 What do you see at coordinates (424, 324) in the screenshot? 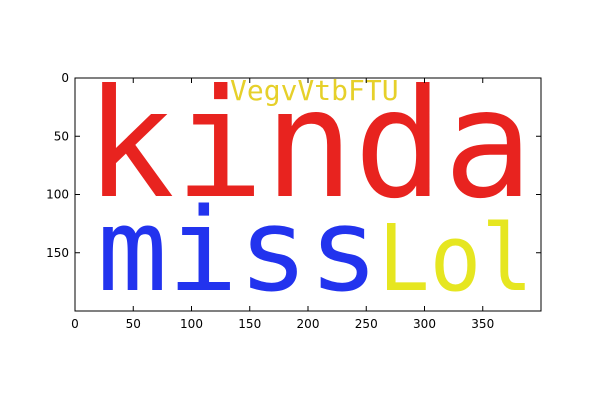
I see `x-tick-label: 300` at bounding box center [424, 324].